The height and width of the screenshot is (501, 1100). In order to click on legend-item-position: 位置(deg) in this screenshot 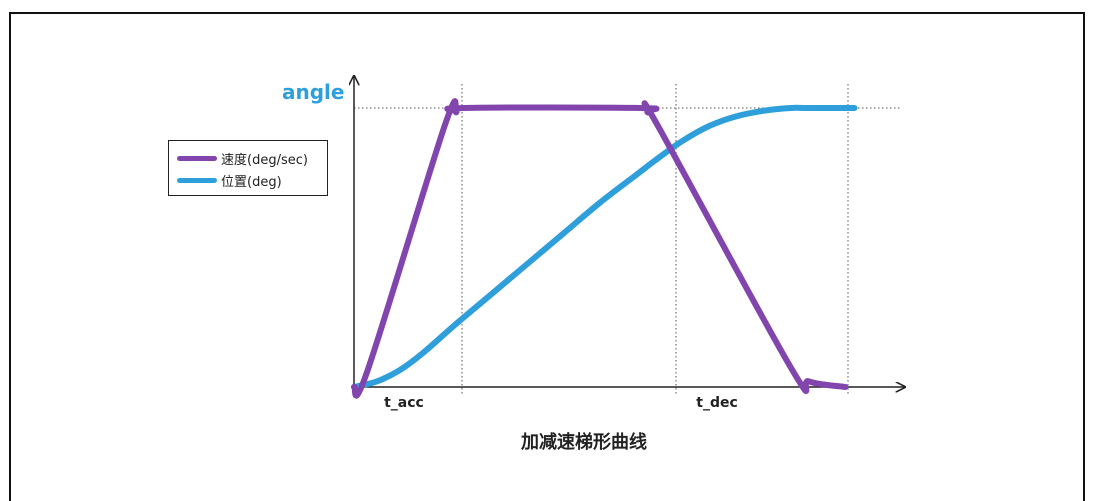, I will do `click(229, 180)`.